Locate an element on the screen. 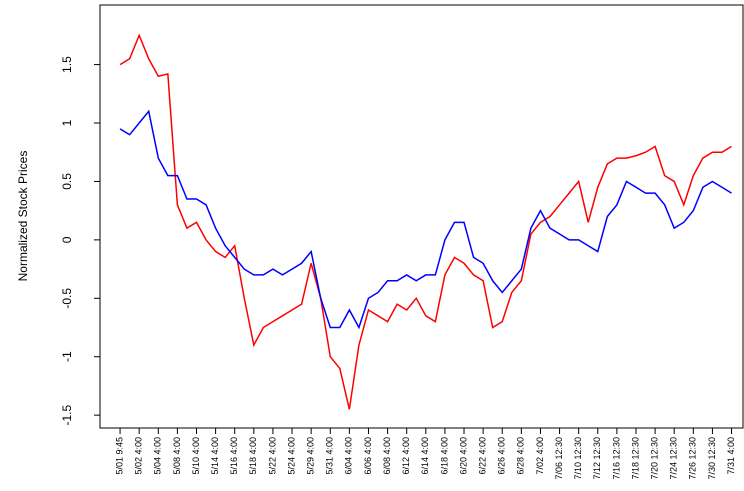  x-tick-label: 5/31 4:00 is located at coordinates (330, 456).